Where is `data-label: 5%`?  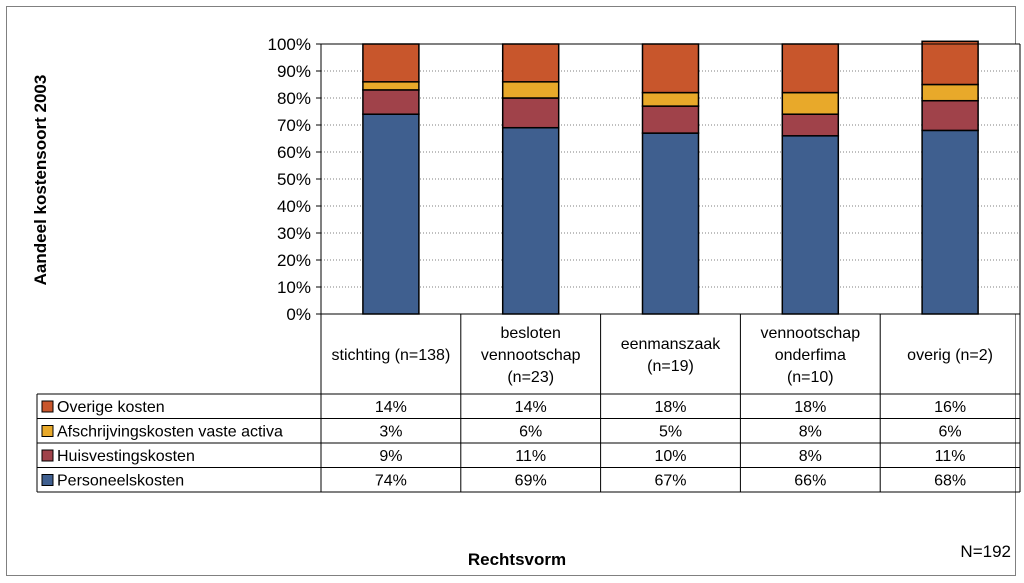
data-label: 5% is located at coordinates (670, 432).